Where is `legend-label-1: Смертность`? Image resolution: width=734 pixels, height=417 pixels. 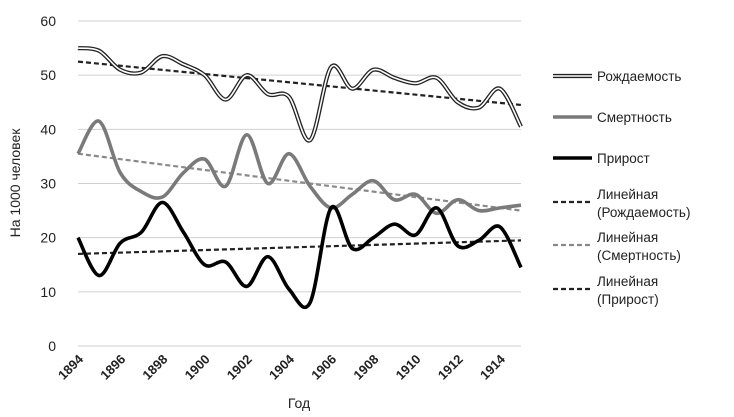 legend-label-1: Смертность is located at coordinates (634, 117).